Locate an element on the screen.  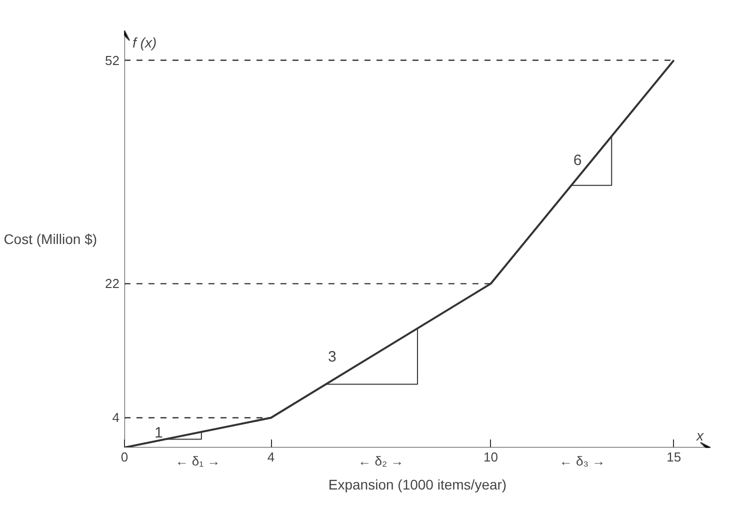
x-tick-label: 15 is located at coordinates (674, 457).